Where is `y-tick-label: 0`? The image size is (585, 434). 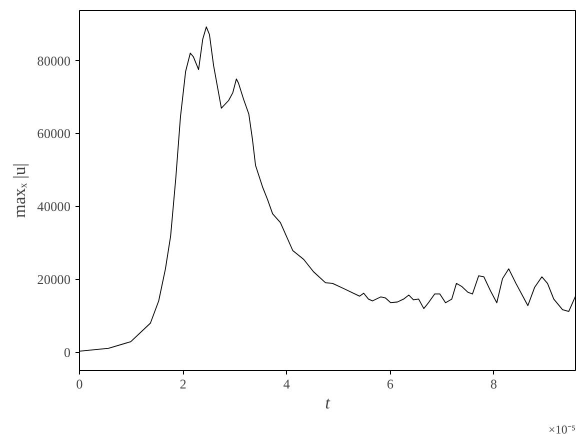 y-tick-label: 0 is located at coordinates (67, 352).